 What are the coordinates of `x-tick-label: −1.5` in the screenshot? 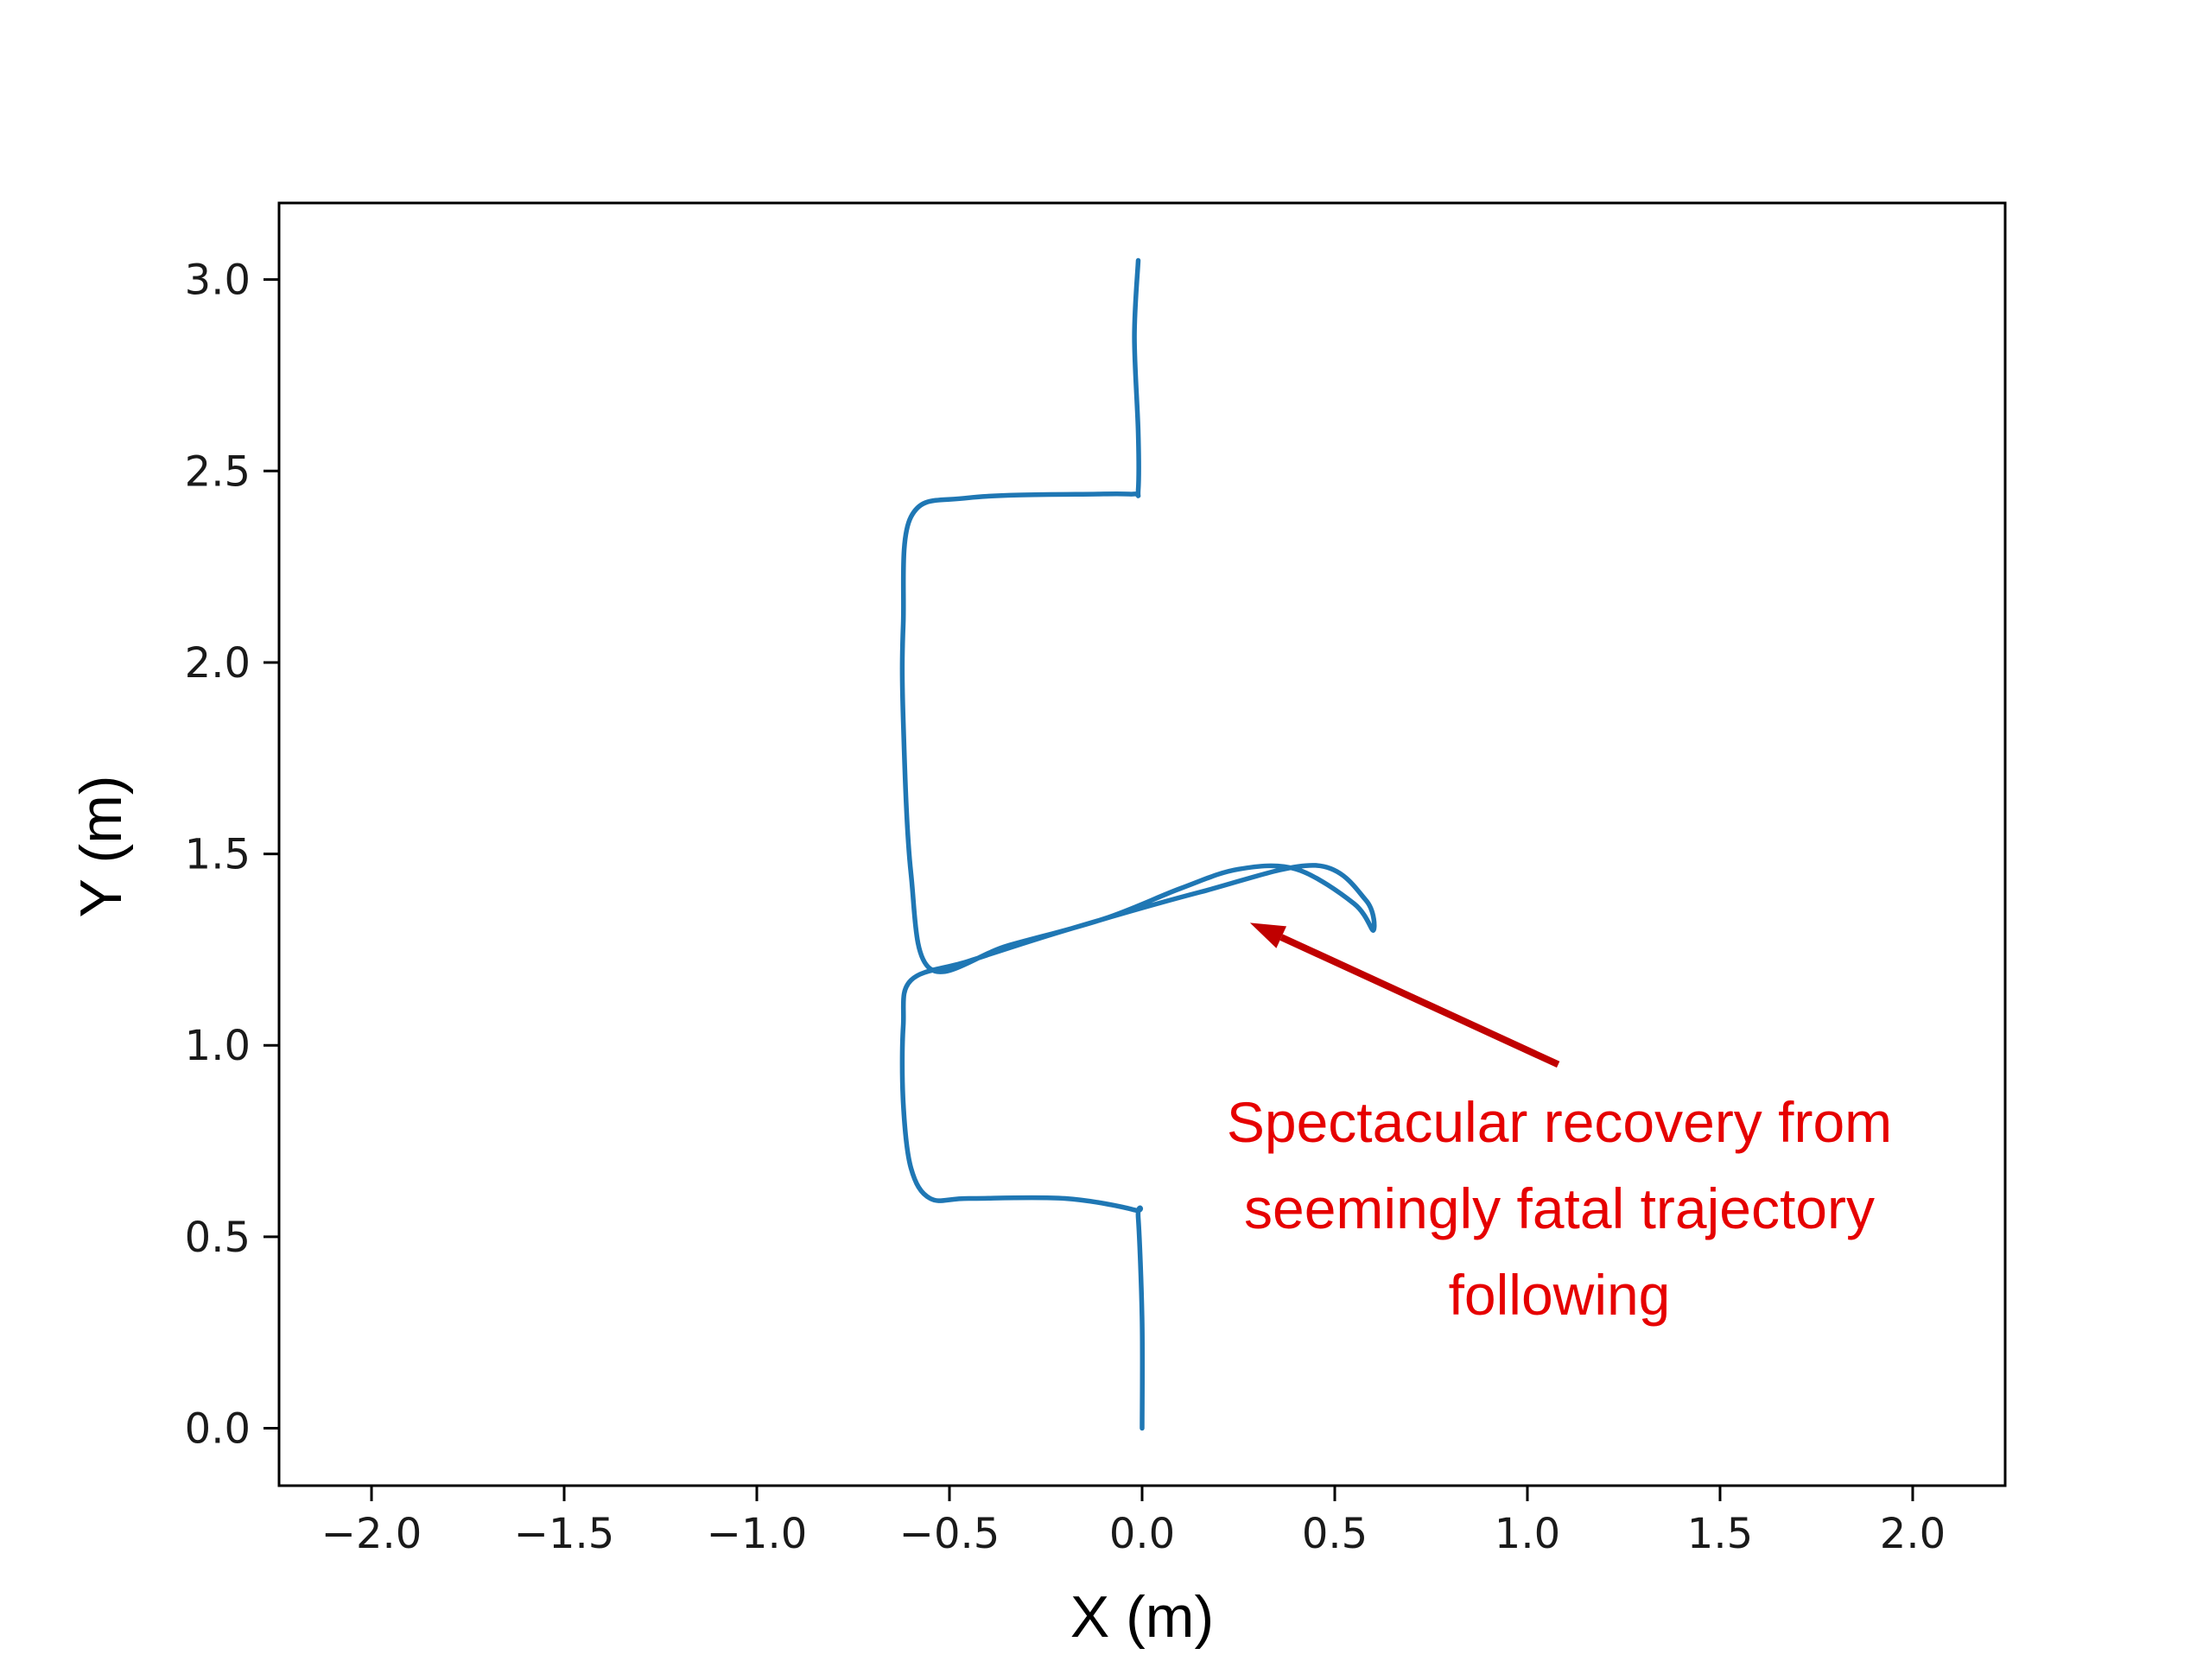 It's located at (564, 1534).